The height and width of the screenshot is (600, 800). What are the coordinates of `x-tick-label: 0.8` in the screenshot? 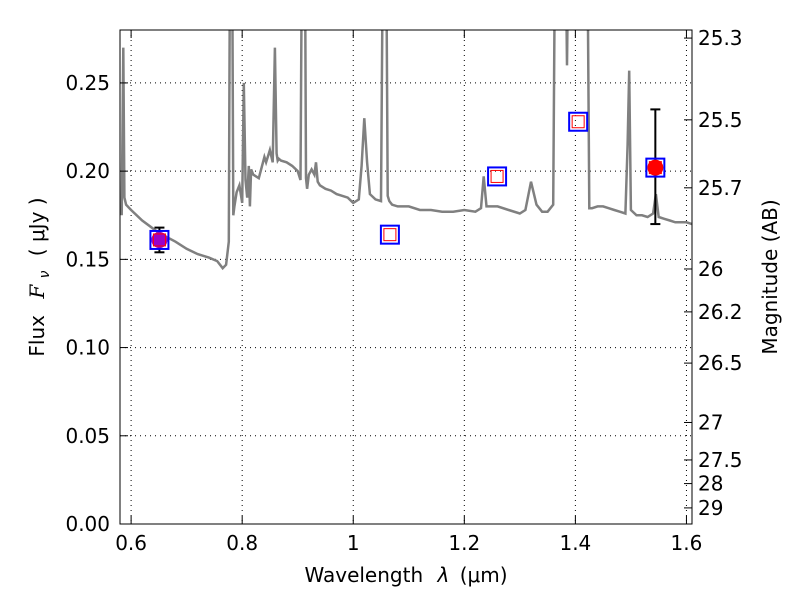 It's located at (242, 543).